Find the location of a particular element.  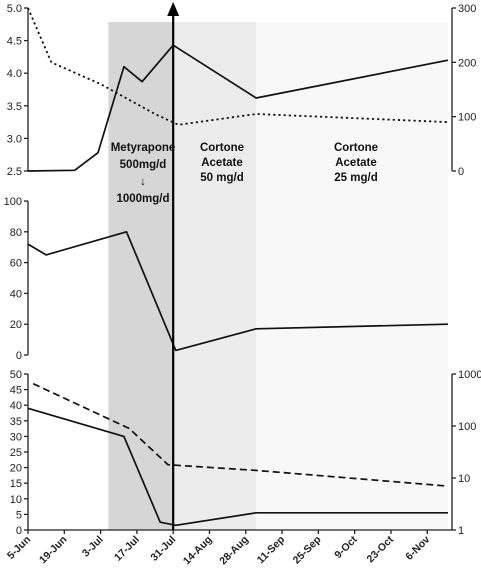

middle-left-tick-label: 100 is located at coordinates (13, 202).